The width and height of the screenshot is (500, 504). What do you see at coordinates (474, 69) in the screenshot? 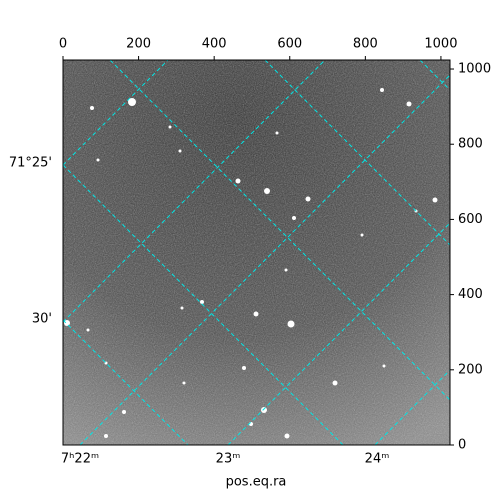
I see `y-tick-label: 1000` at bounding box center [474, 69].